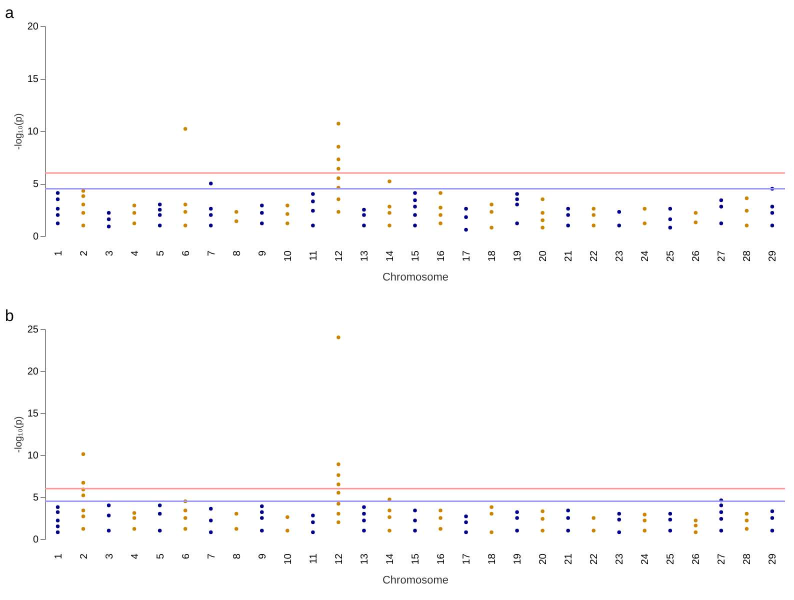 The height and width of the screenshot is (600, 794). Describe the element at coordinates (33, 330) in the screenshot. I see `y-tick-label: 25` at that location.